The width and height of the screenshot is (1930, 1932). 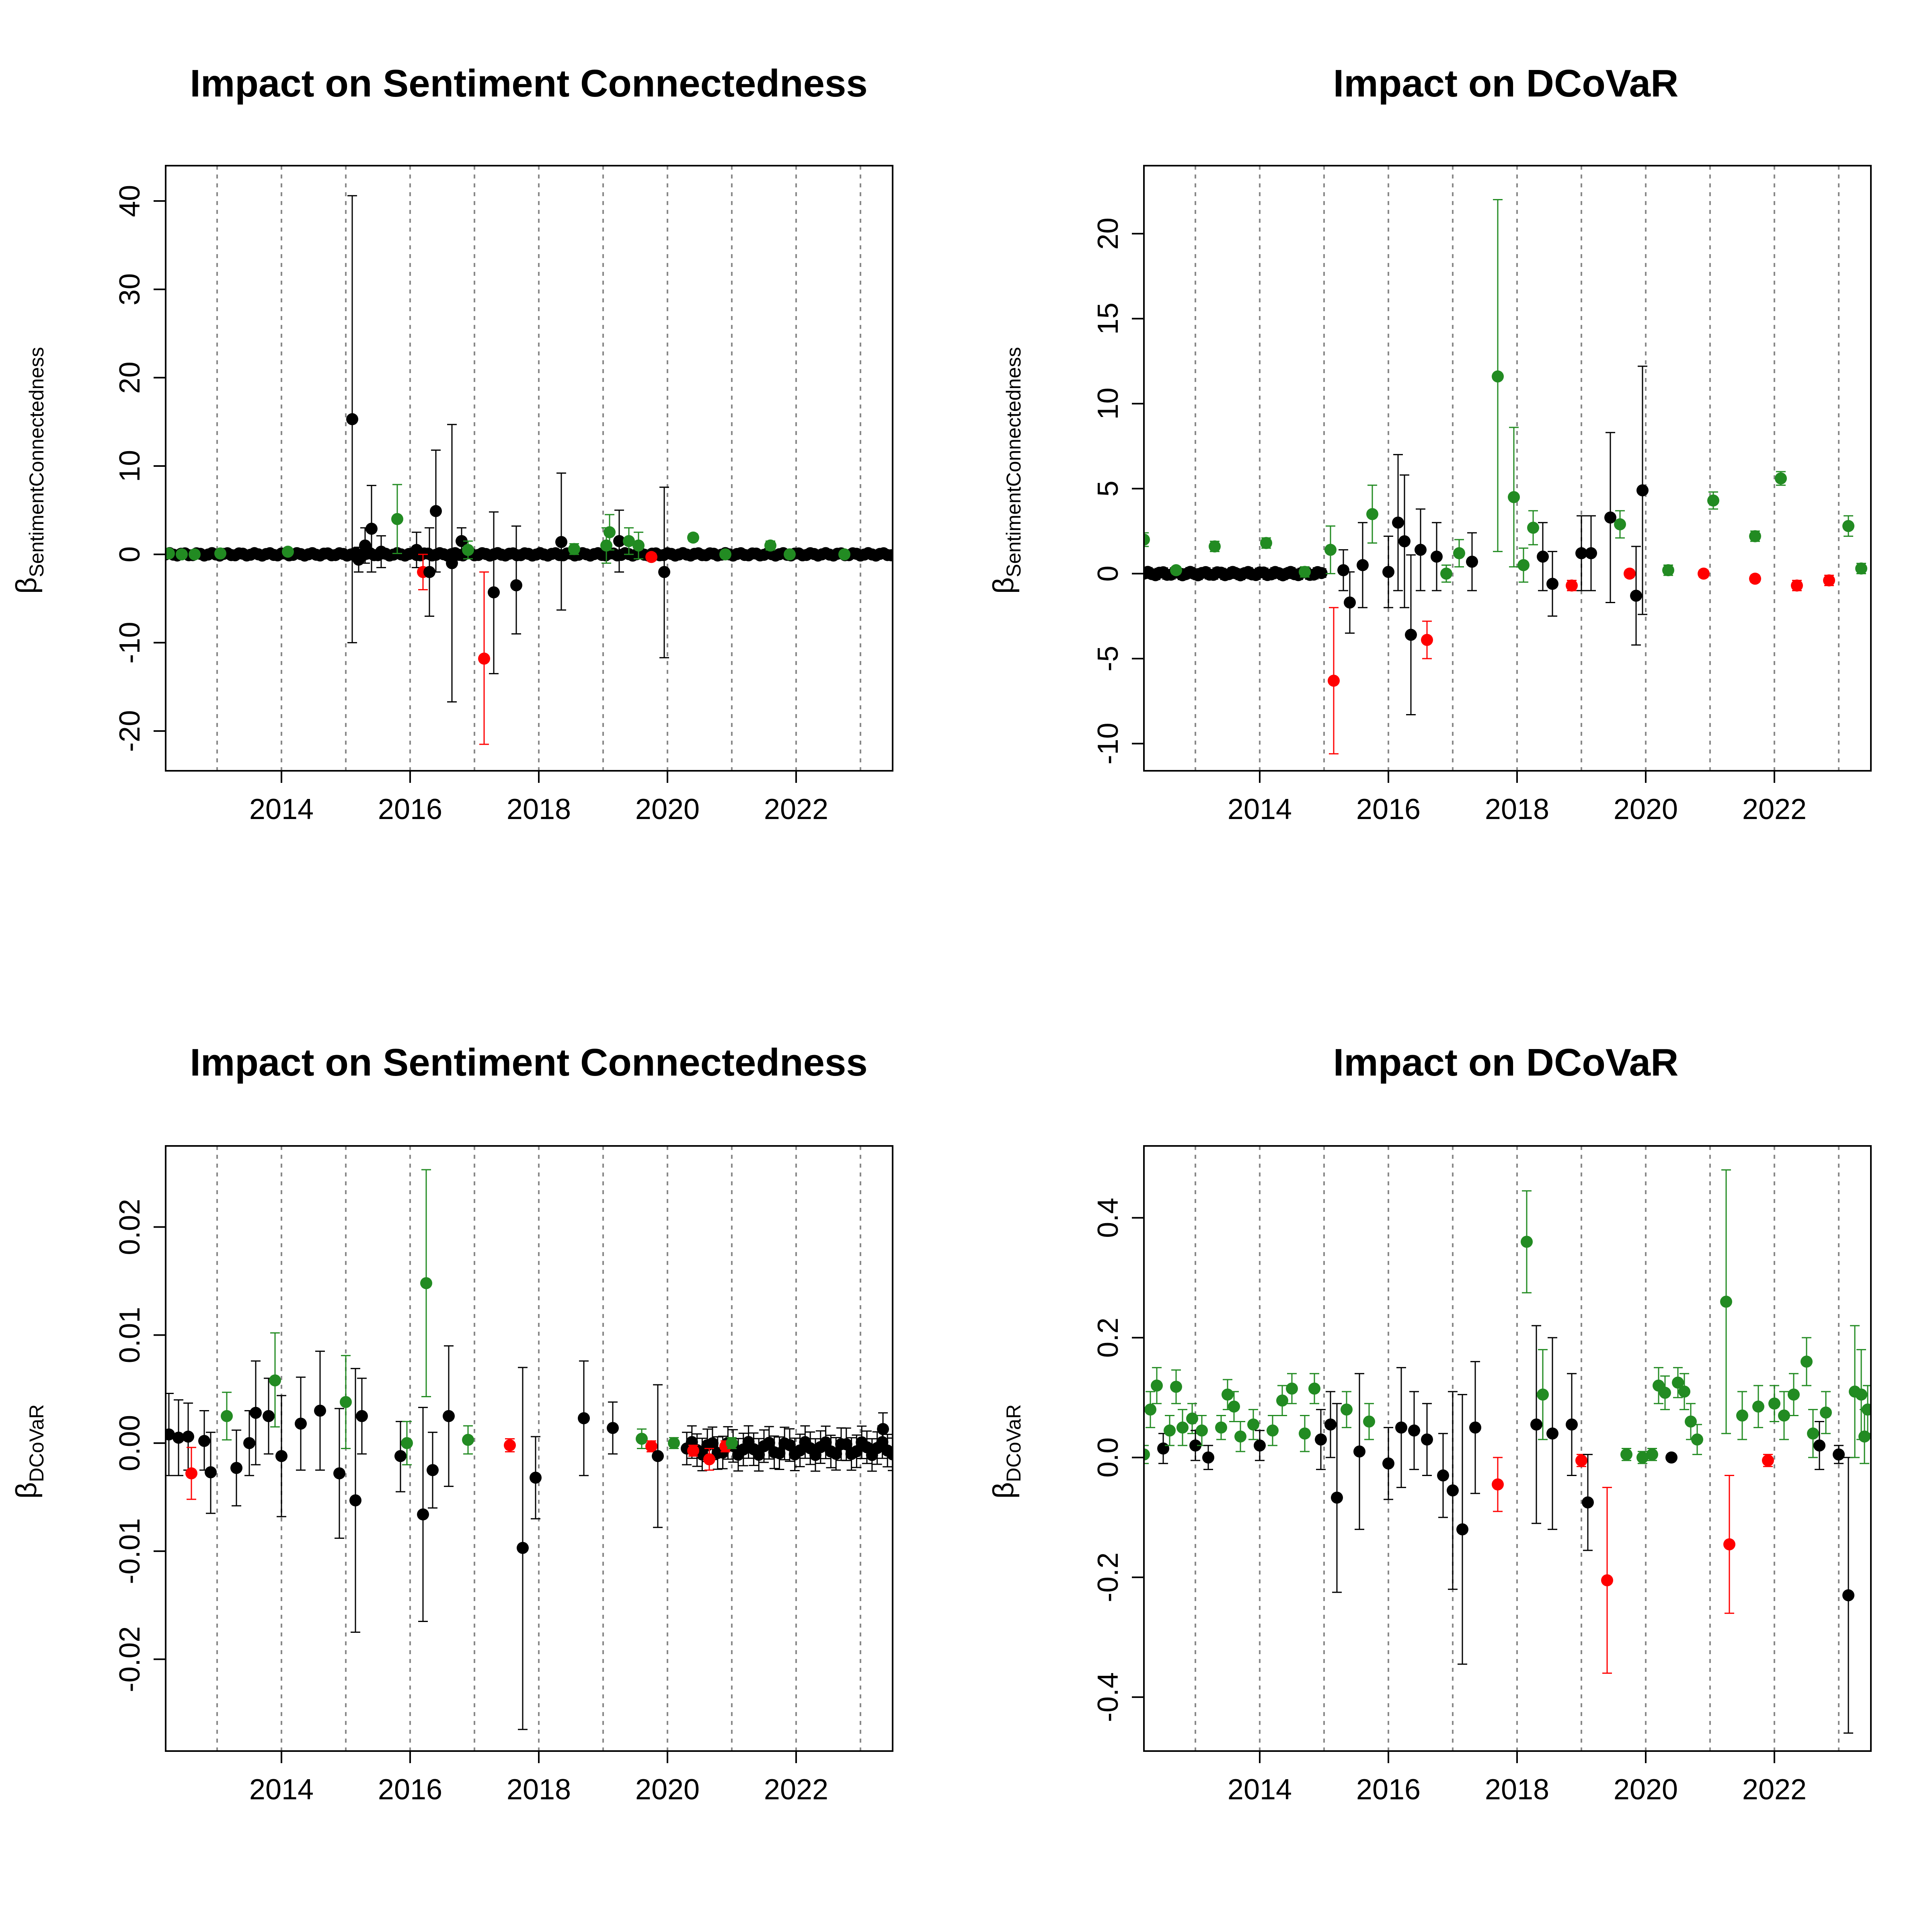 What do you see at coordinates (130, 1659) in the screenshot?
I see `y-tick-label: -0.02` at bounding box center [130, 1659].